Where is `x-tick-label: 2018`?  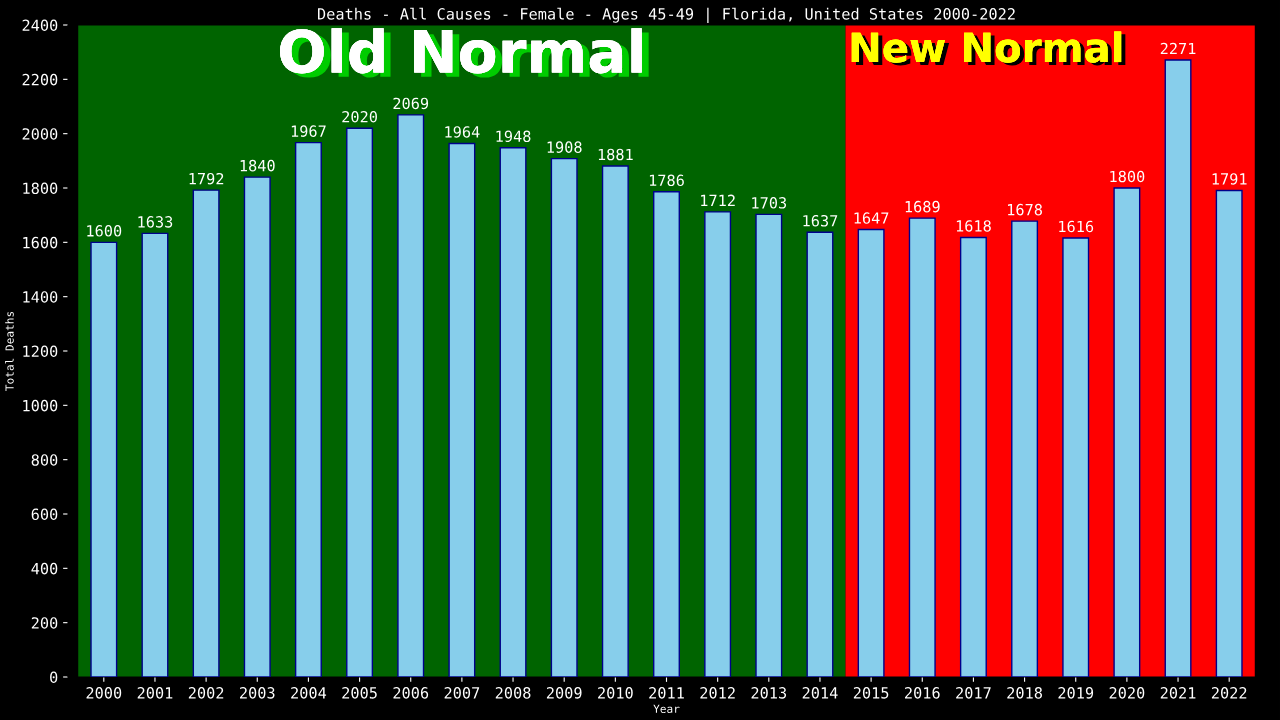
x-tick-label: 2018 is located at coordinates (1024, 693).